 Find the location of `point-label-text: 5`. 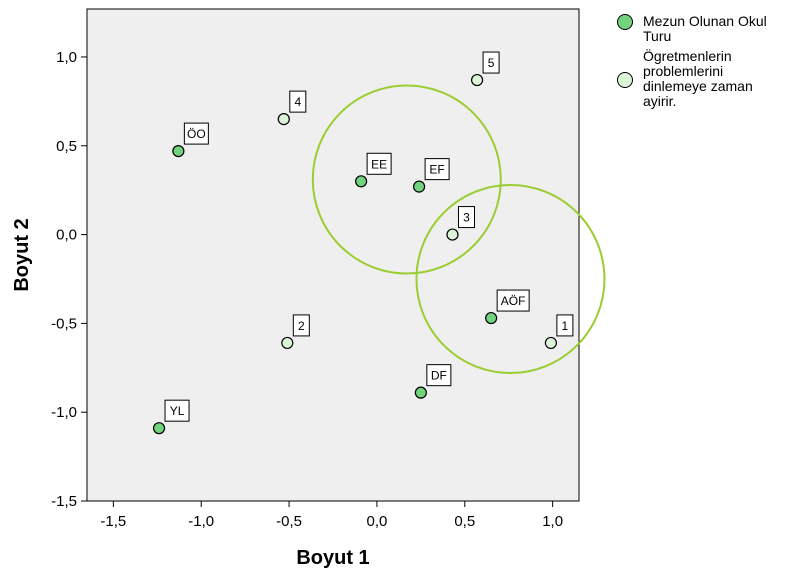

point-label-text: 5 is located at coordinates (491, 63).